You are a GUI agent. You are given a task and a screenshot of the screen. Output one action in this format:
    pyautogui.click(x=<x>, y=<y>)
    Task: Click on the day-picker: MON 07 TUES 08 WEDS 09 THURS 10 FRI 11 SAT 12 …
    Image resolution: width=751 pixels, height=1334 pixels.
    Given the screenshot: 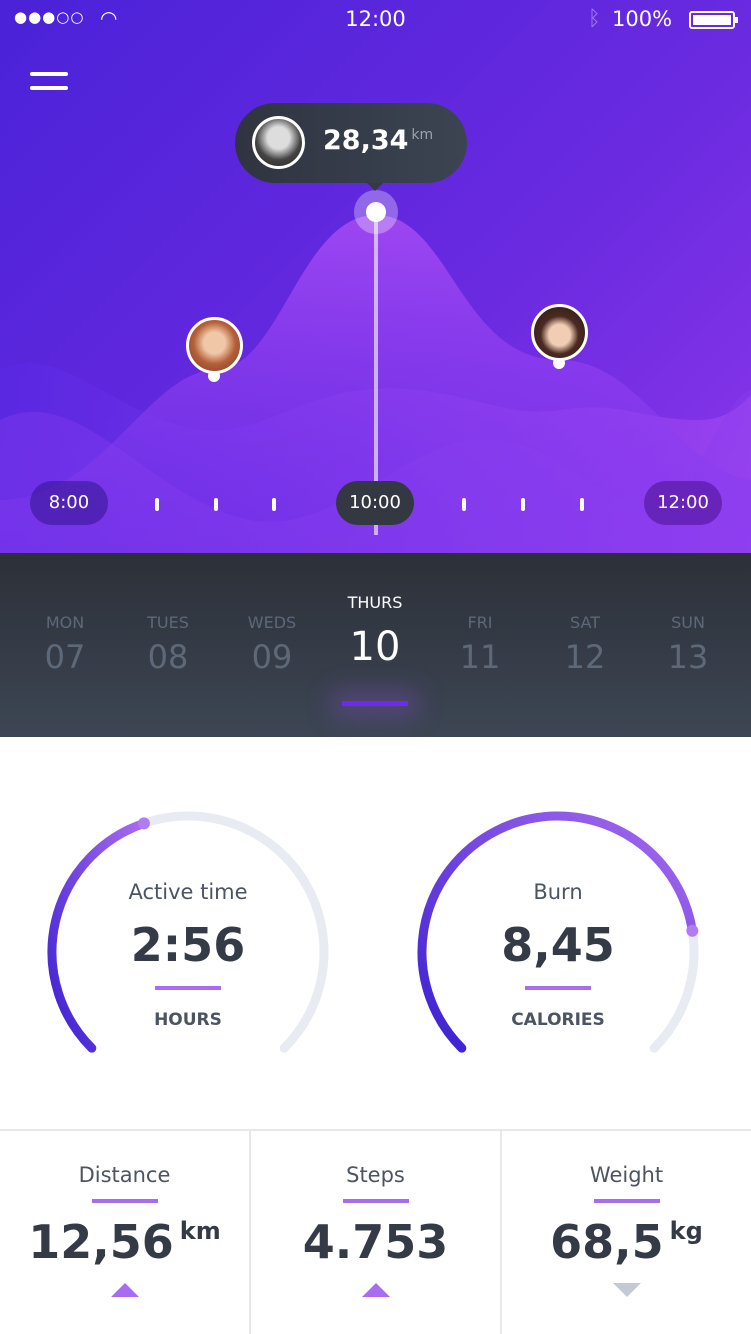 What is the action you would take?
    pyautogui.click(x=375, y=645)
    